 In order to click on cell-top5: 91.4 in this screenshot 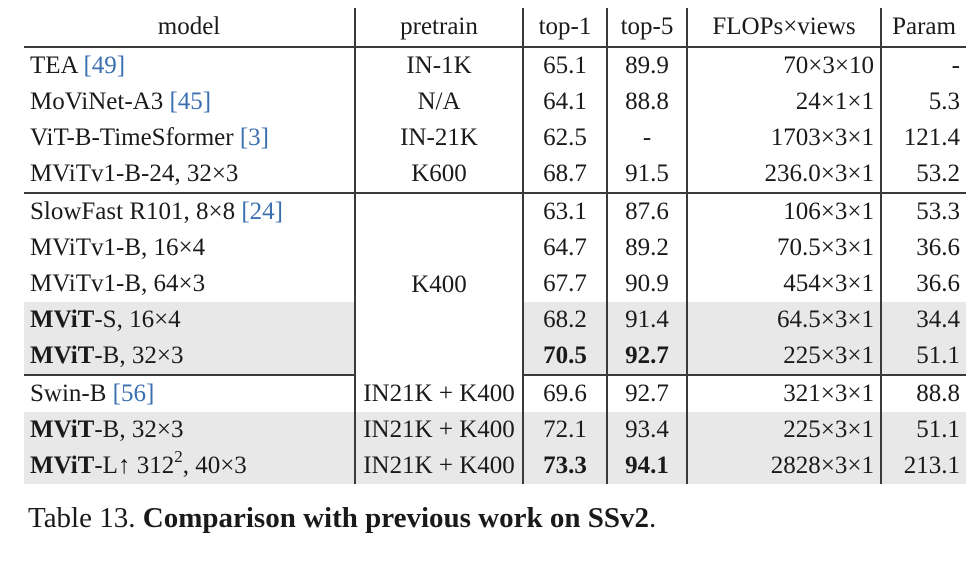, I will do `click(646, 320)`.